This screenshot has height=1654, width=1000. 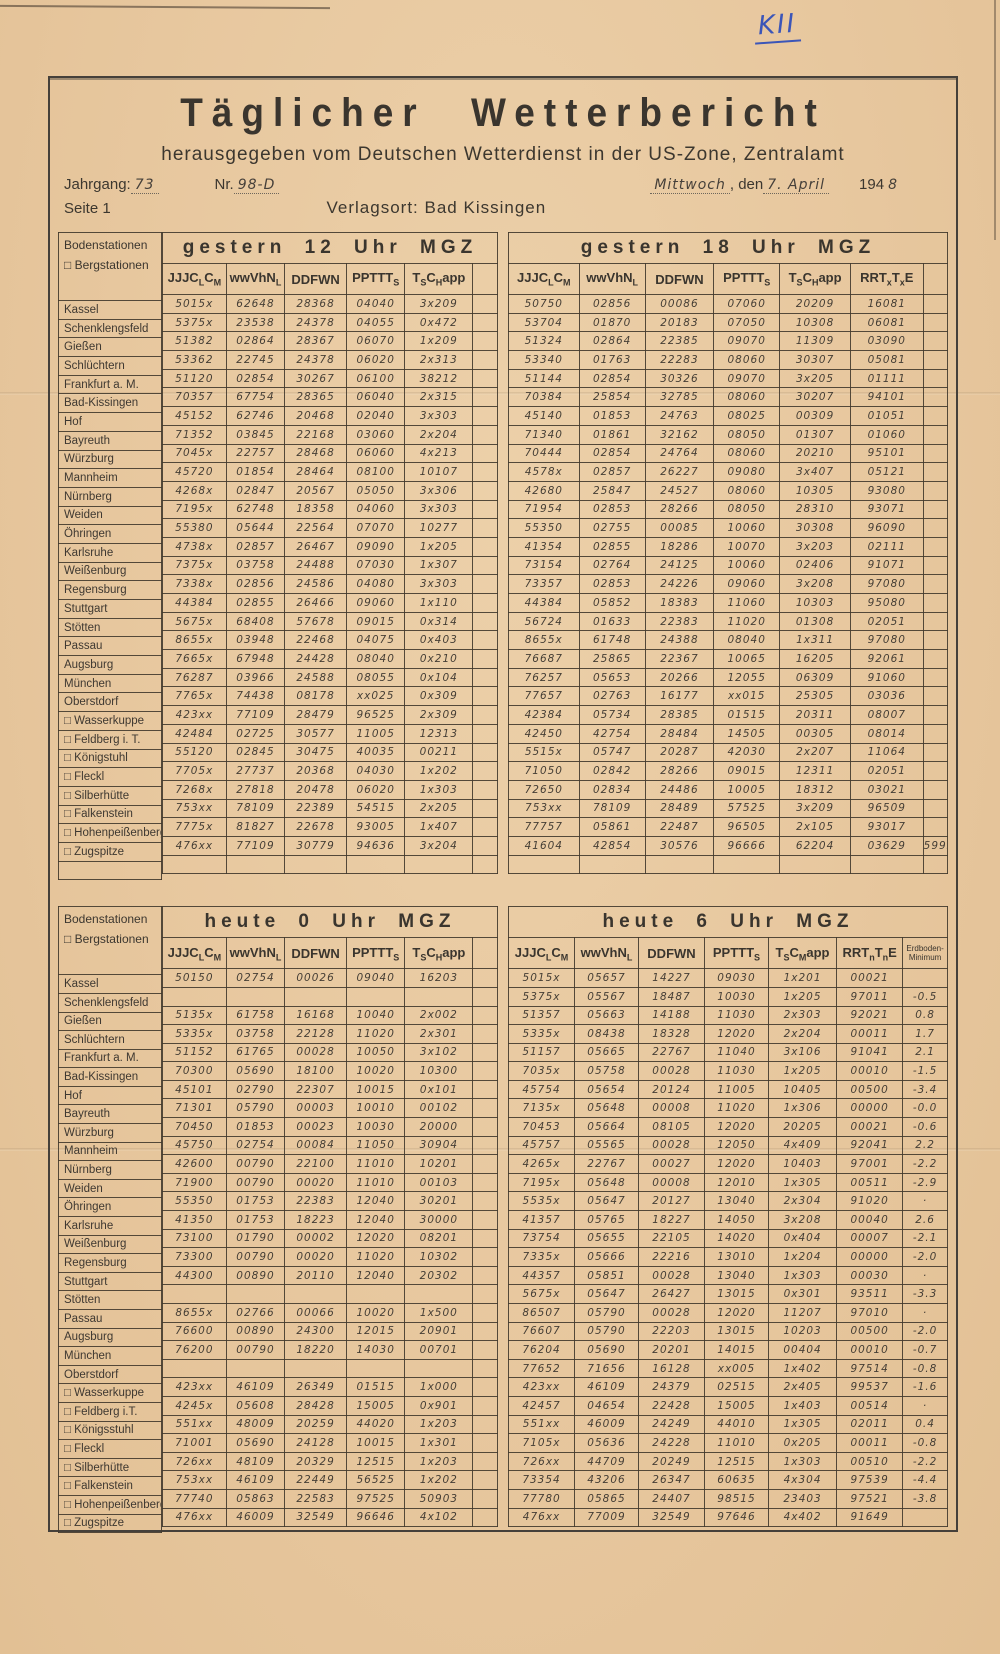 What do you see at coordinates (110, 683) in the screenshot?
I see `station-name: München` at bounding box center [110, 683].